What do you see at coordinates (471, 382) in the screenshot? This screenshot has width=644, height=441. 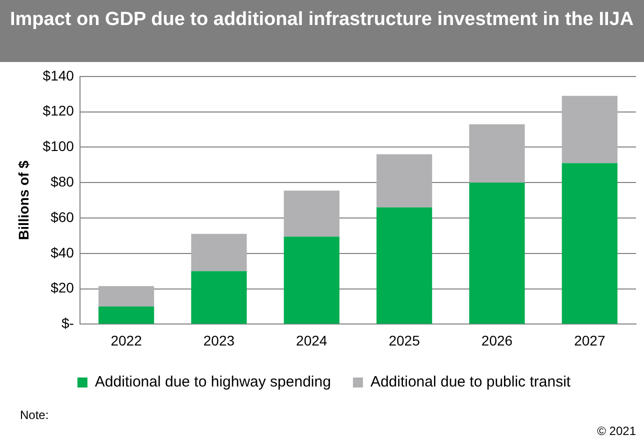 I see `legend-label: Additional due to public transit` at bounding box center [471, 382].